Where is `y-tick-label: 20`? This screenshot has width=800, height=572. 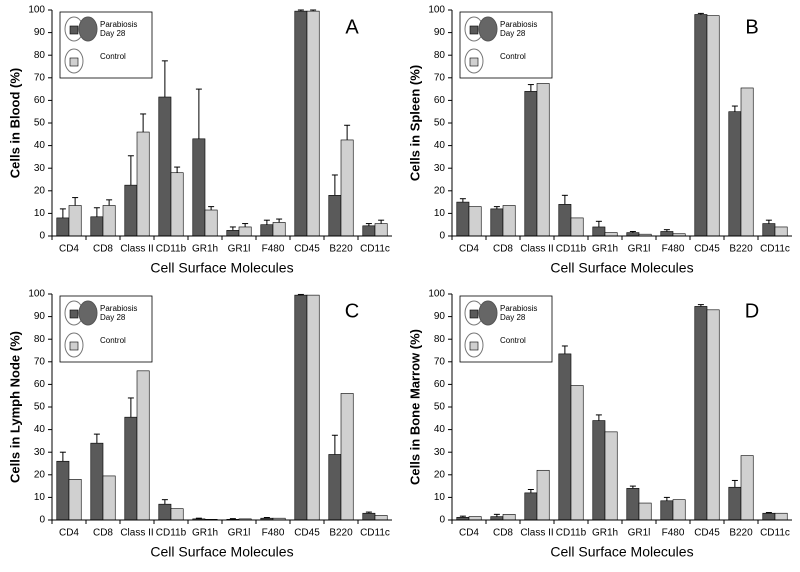 y-tick-label: 20 is located at coordinates (440, 190).